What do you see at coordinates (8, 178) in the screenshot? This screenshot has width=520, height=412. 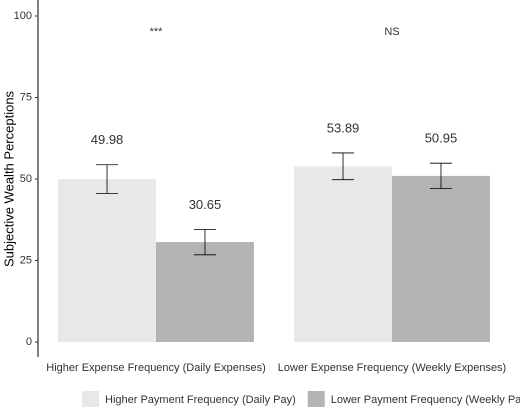 I see `y-axis-title: Subjective Wealth Perceptions` at bounding box center [8, 178].